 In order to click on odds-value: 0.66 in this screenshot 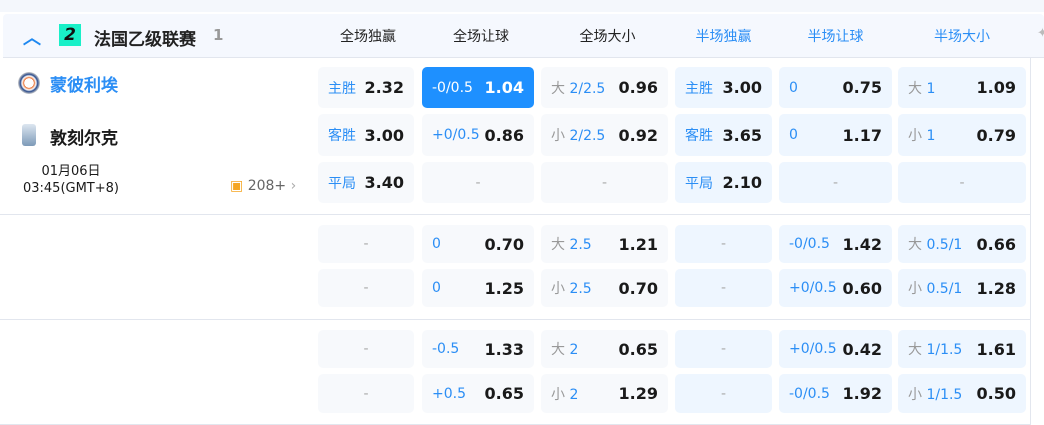, I will do `click(996, 244)`.